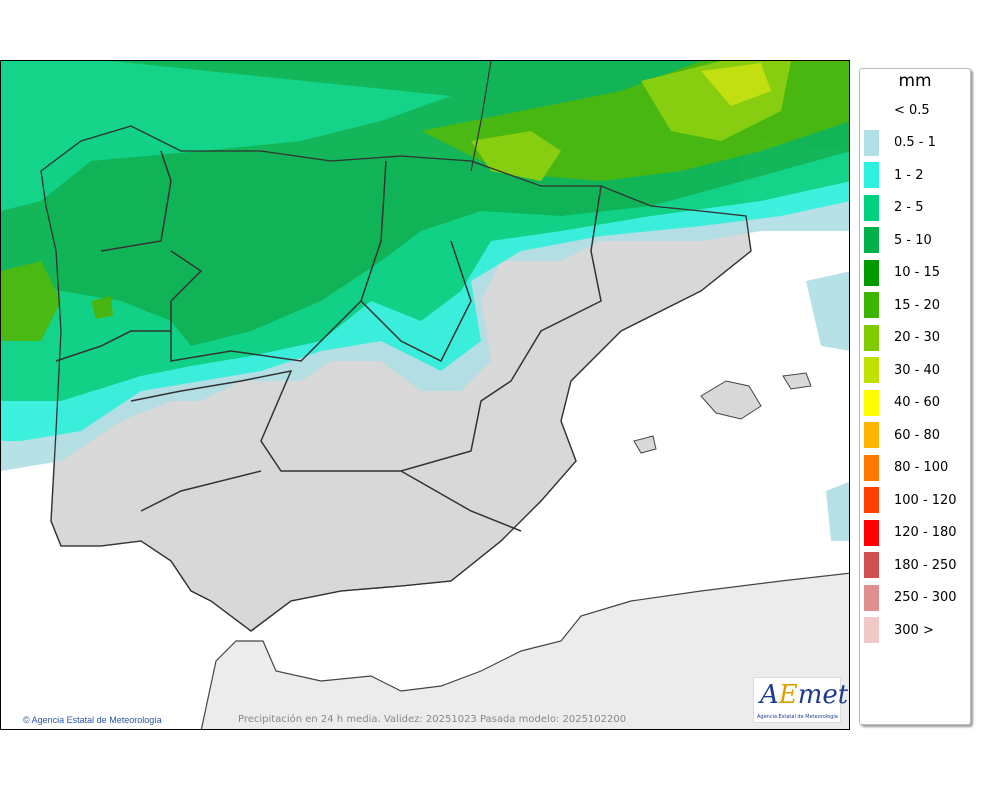 The height and width of the screenshot is (790, 1000). What do you see at coordinates (800, 700) in the screenshot?
I see `aemet-logo: AEmet Agencia Estatal de Meteorología` at bounding box center [800, 700].